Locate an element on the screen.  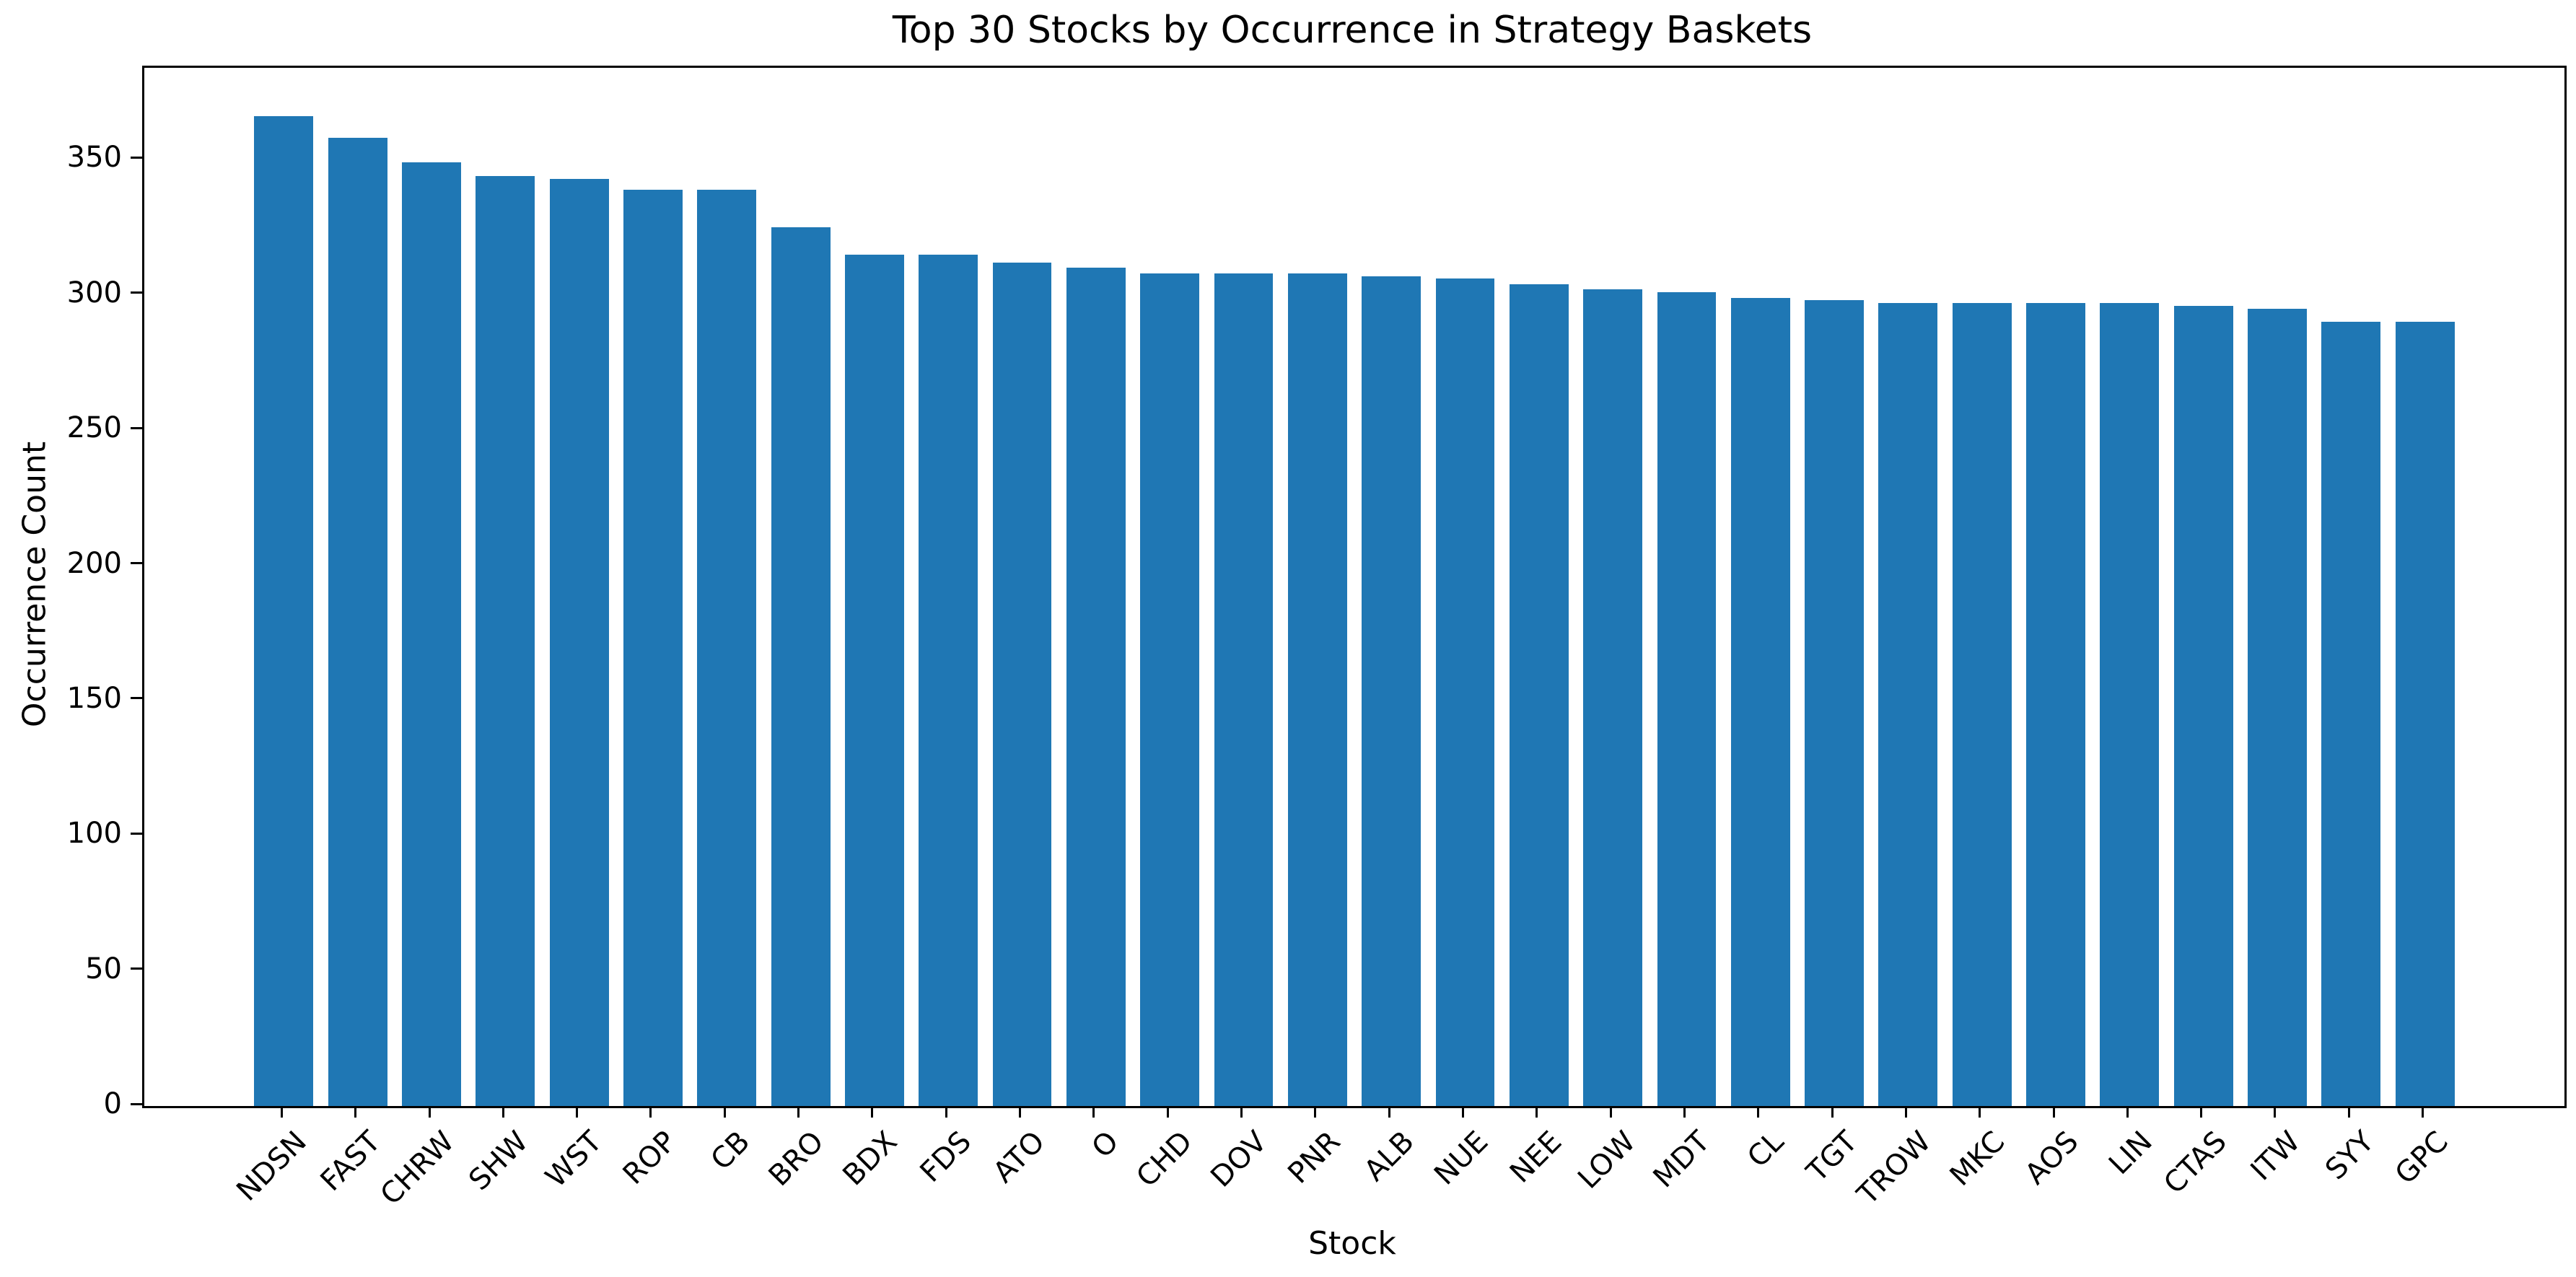
bar-LIN is located at coordinates (2130, 705).